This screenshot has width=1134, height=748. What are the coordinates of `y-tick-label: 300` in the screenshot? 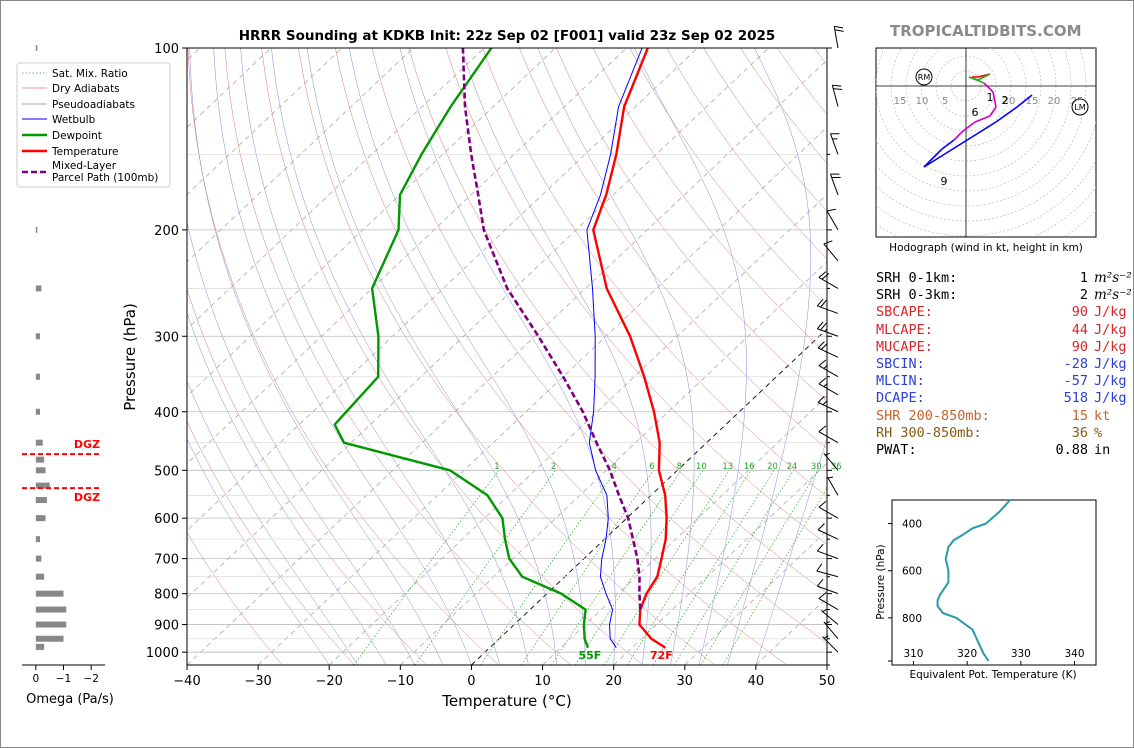 It's located at (166, 337).